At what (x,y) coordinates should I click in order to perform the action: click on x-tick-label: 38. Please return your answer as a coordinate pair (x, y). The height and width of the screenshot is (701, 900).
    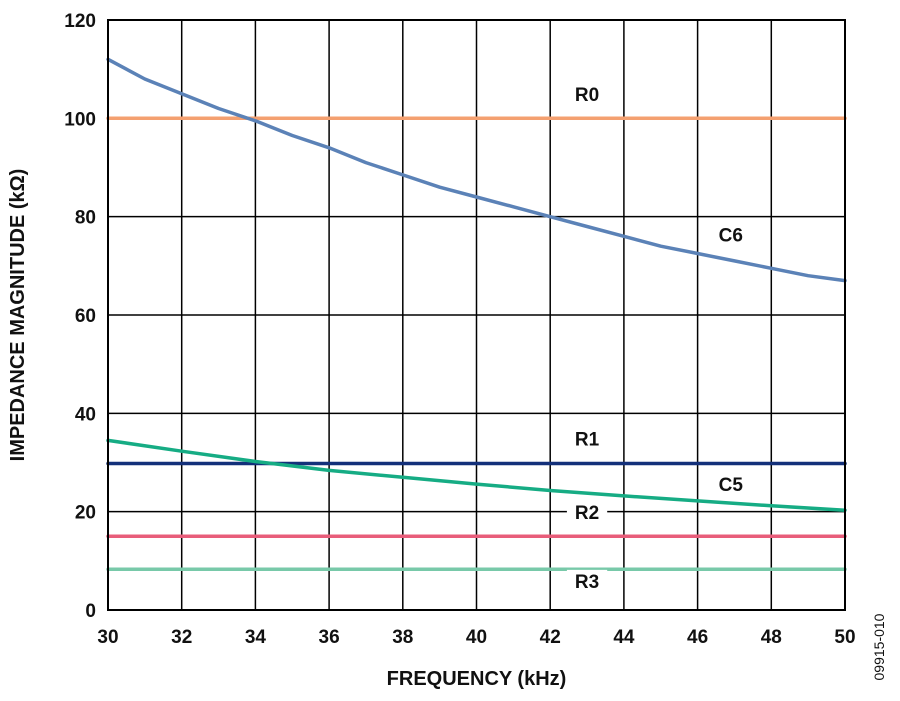
    Looking at the image, I should click on (402, 637).